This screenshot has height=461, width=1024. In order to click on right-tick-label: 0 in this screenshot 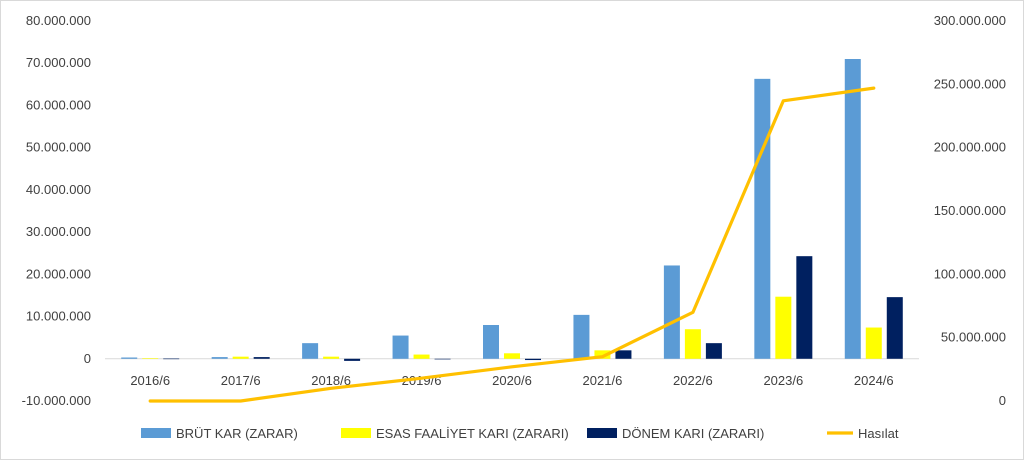, I will do `click(1002, 400)`.